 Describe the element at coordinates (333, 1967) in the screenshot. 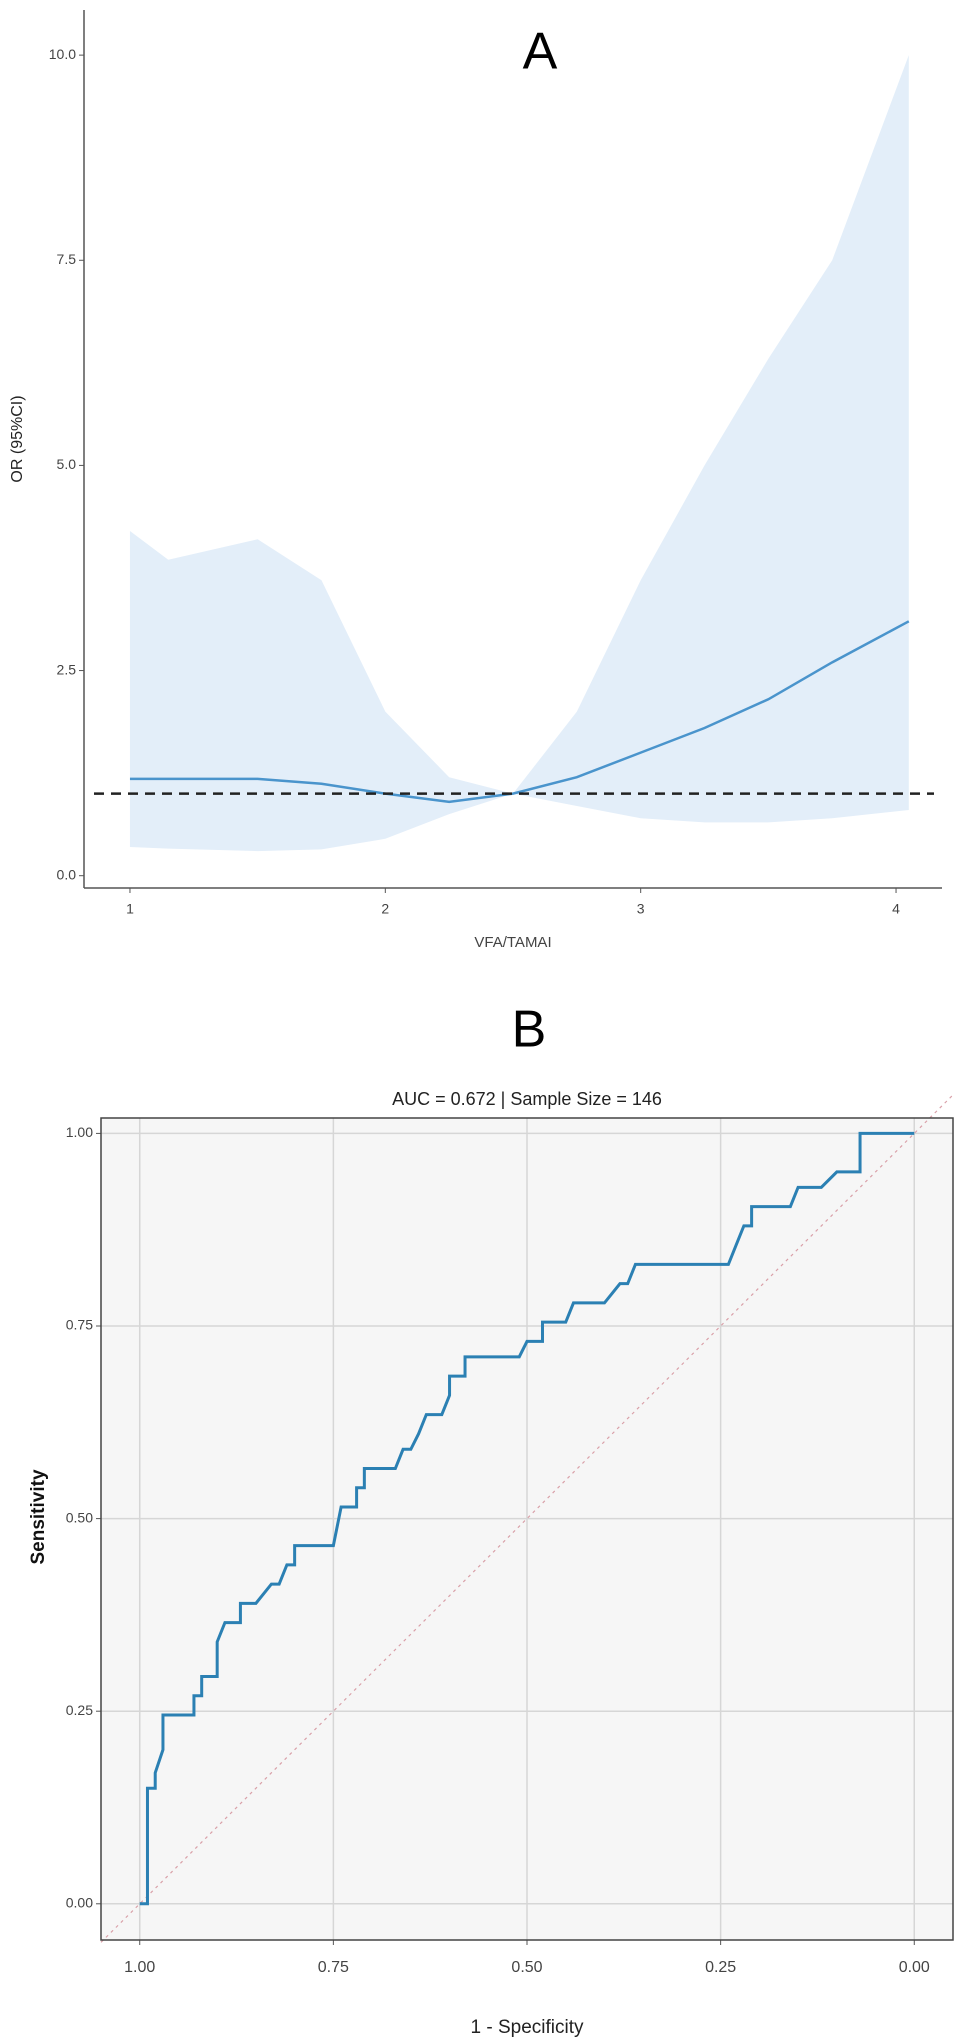

I see `x-tick-label: 0.75` at that location.